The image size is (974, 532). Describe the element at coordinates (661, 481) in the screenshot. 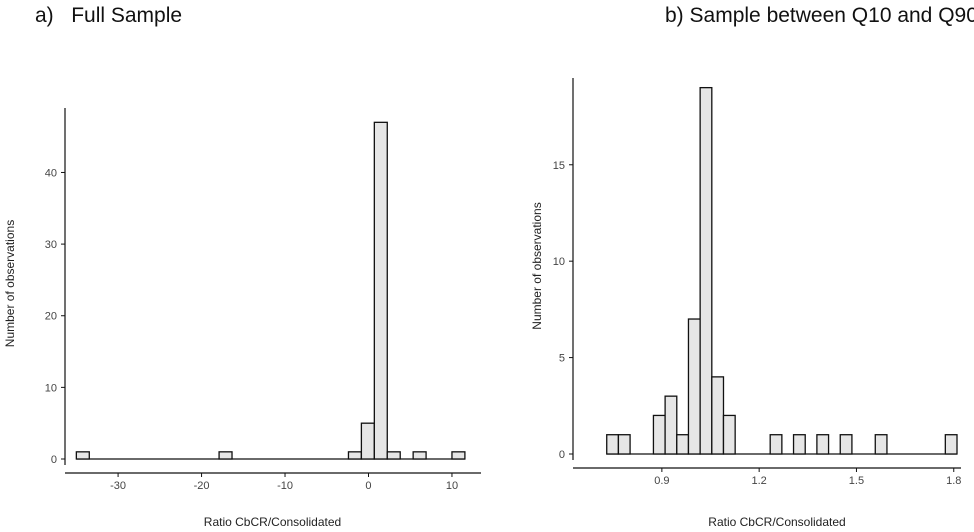

I see `x-tick-label: 0.9` at that location.